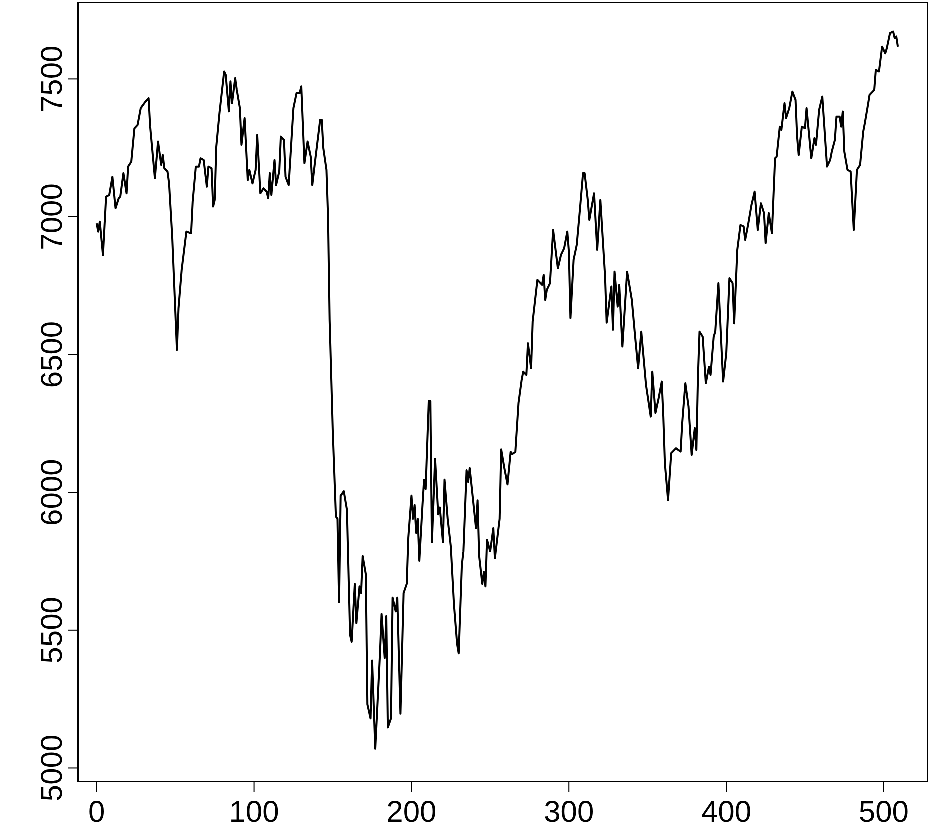  I want to click on y-tick-label: 7500, so click(52, 79).